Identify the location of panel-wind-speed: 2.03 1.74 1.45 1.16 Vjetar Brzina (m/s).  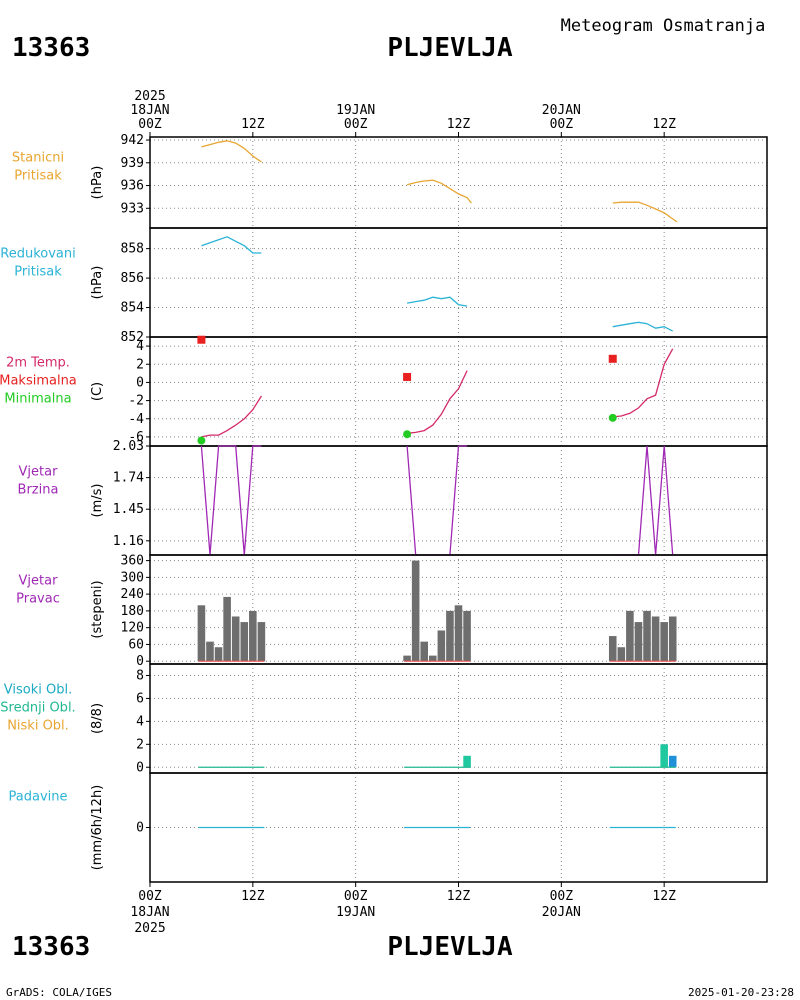
(393, 497).